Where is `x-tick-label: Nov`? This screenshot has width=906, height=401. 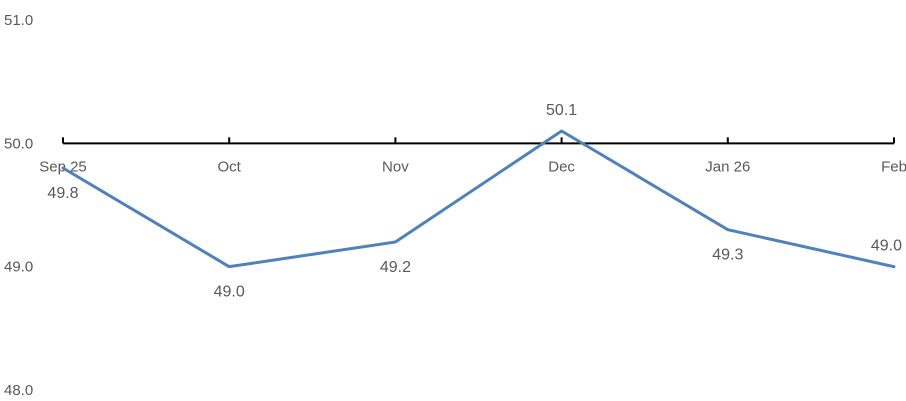 x-tick-label: Nov is located at coordinates (395, 166).